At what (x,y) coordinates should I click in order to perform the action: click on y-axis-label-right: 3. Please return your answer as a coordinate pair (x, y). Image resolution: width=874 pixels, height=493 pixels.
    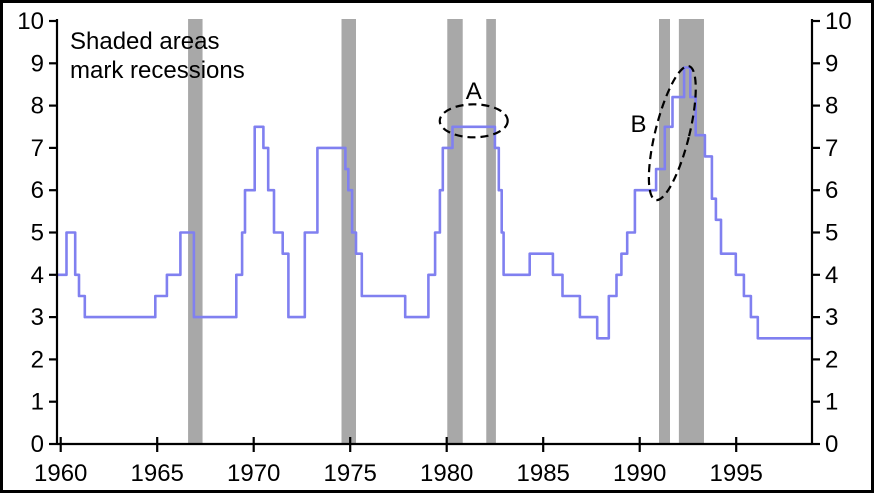
    Looking at the image, I should click on (831, 317).